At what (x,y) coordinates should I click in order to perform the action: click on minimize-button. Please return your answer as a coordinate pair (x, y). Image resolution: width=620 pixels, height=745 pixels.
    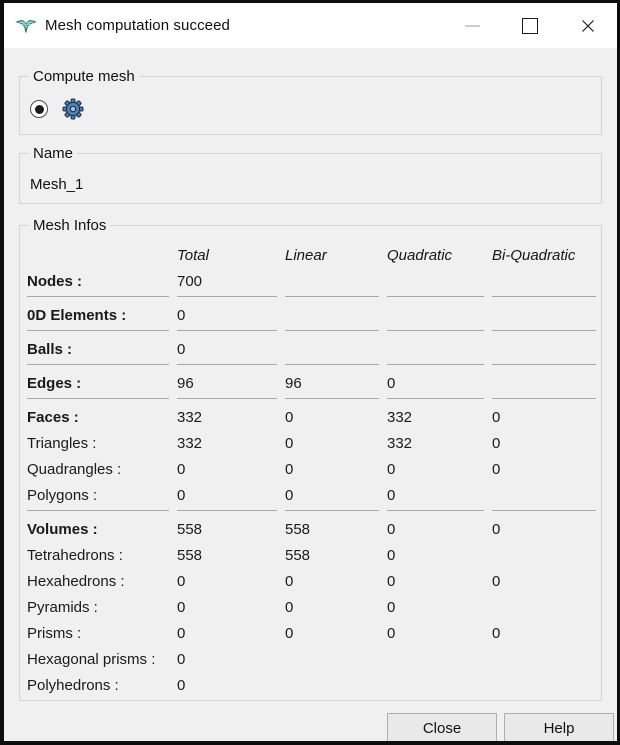
    Looking at the image, I should click on (472, 25).